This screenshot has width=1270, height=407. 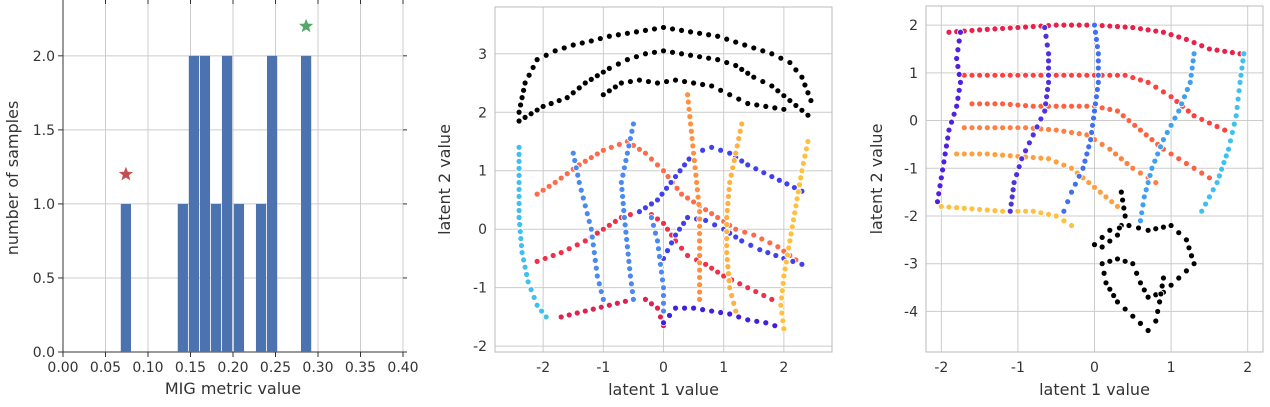 What do you see at coordinates (663, 368) in the screenshot?
I see `x-tick-label: 0` at bounding box center [663, 368].